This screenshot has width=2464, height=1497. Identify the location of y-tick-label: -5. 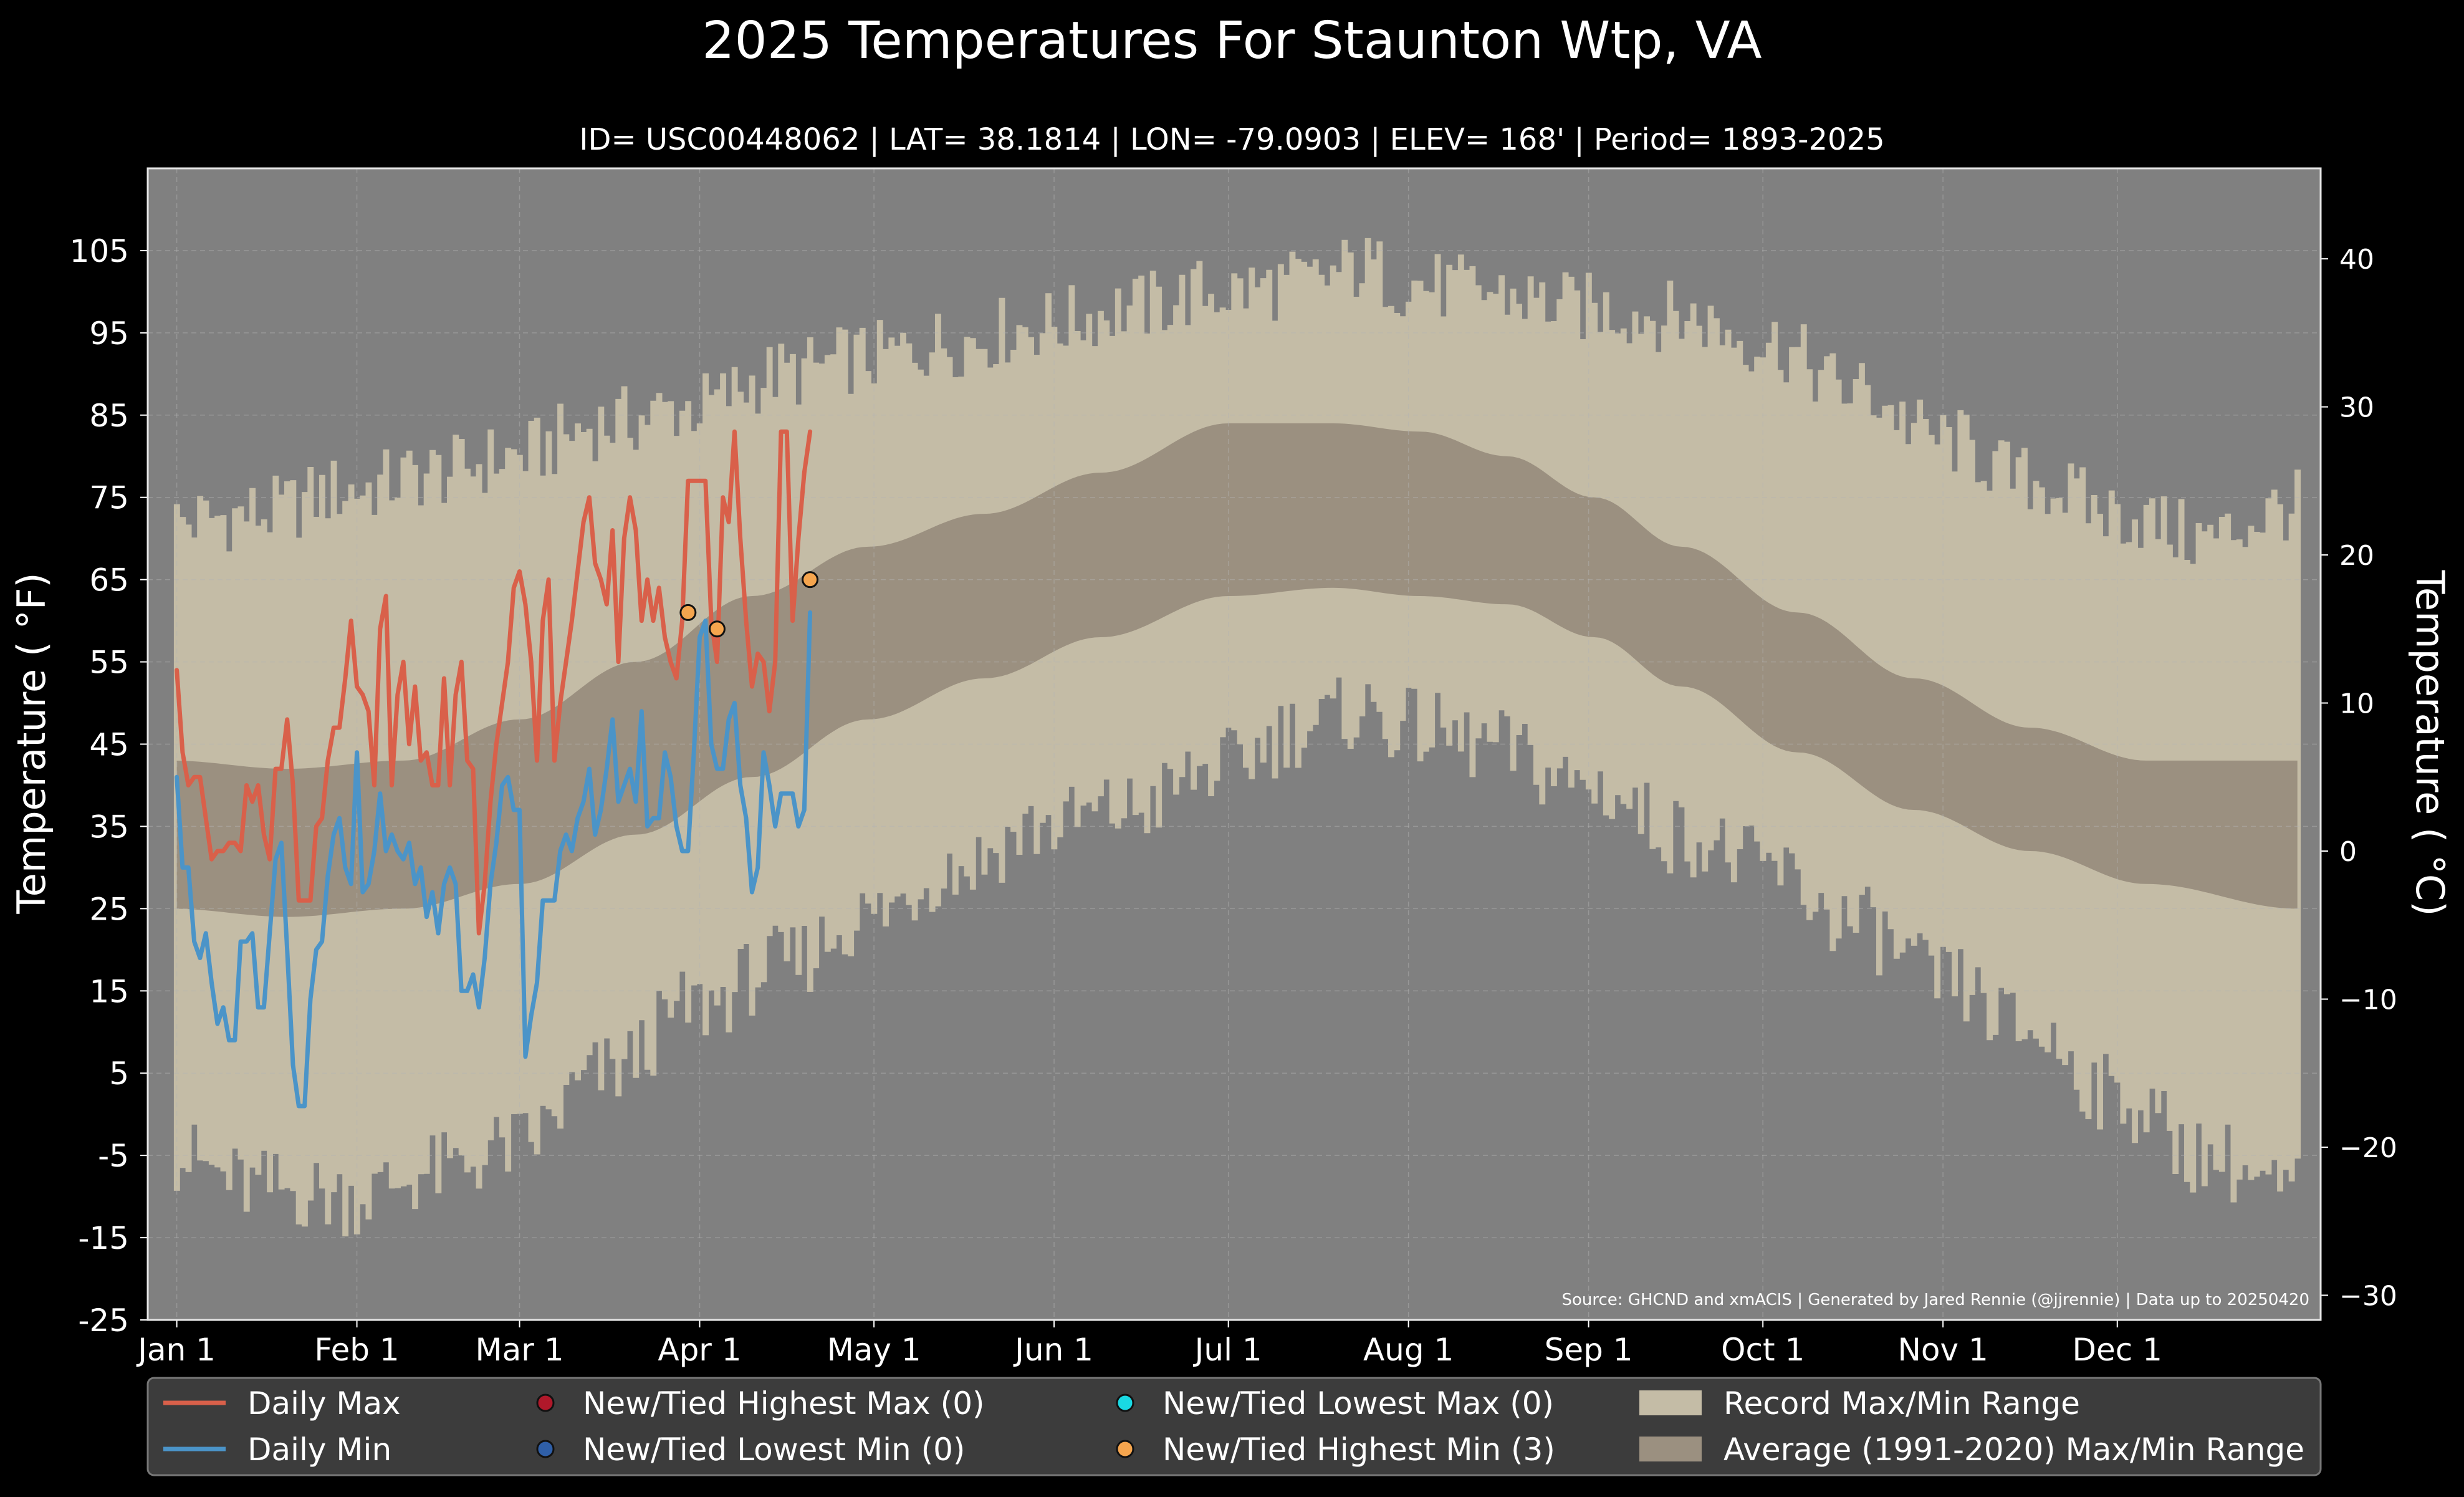
(113, 1156).